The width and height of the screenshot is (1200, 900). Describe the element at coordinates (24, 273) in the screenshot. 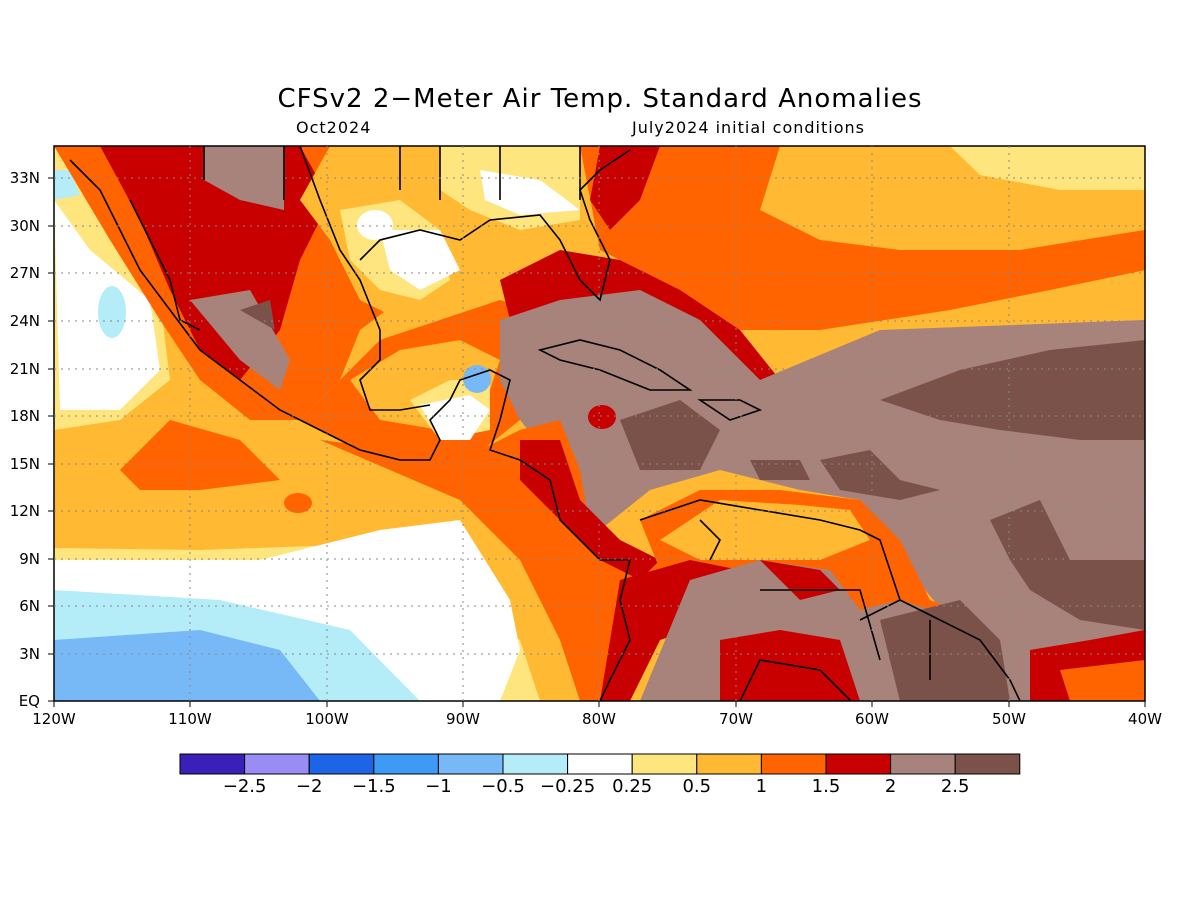

I see `lat-label: 27N` at that location.